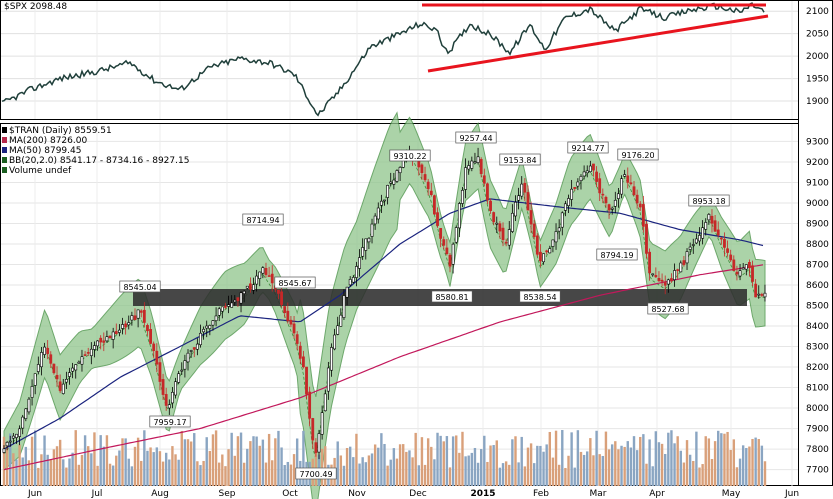 This screenshot has height=499, width=833. I want to click on y-tick-label: 9300, so click(817, 142).